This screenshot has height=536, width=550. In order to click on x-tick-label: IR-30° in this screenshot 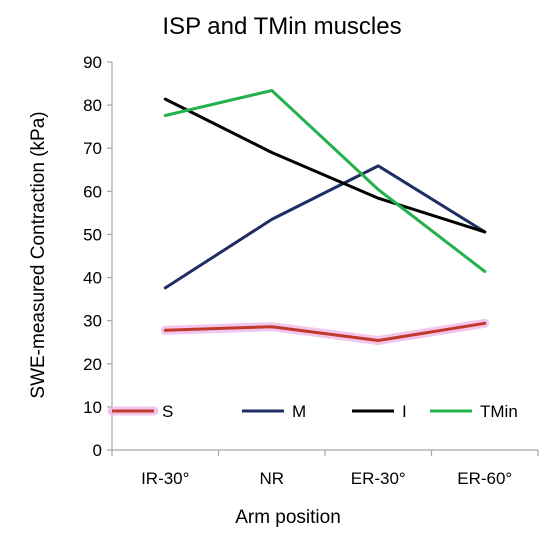, I will do `click(165, 478)`.